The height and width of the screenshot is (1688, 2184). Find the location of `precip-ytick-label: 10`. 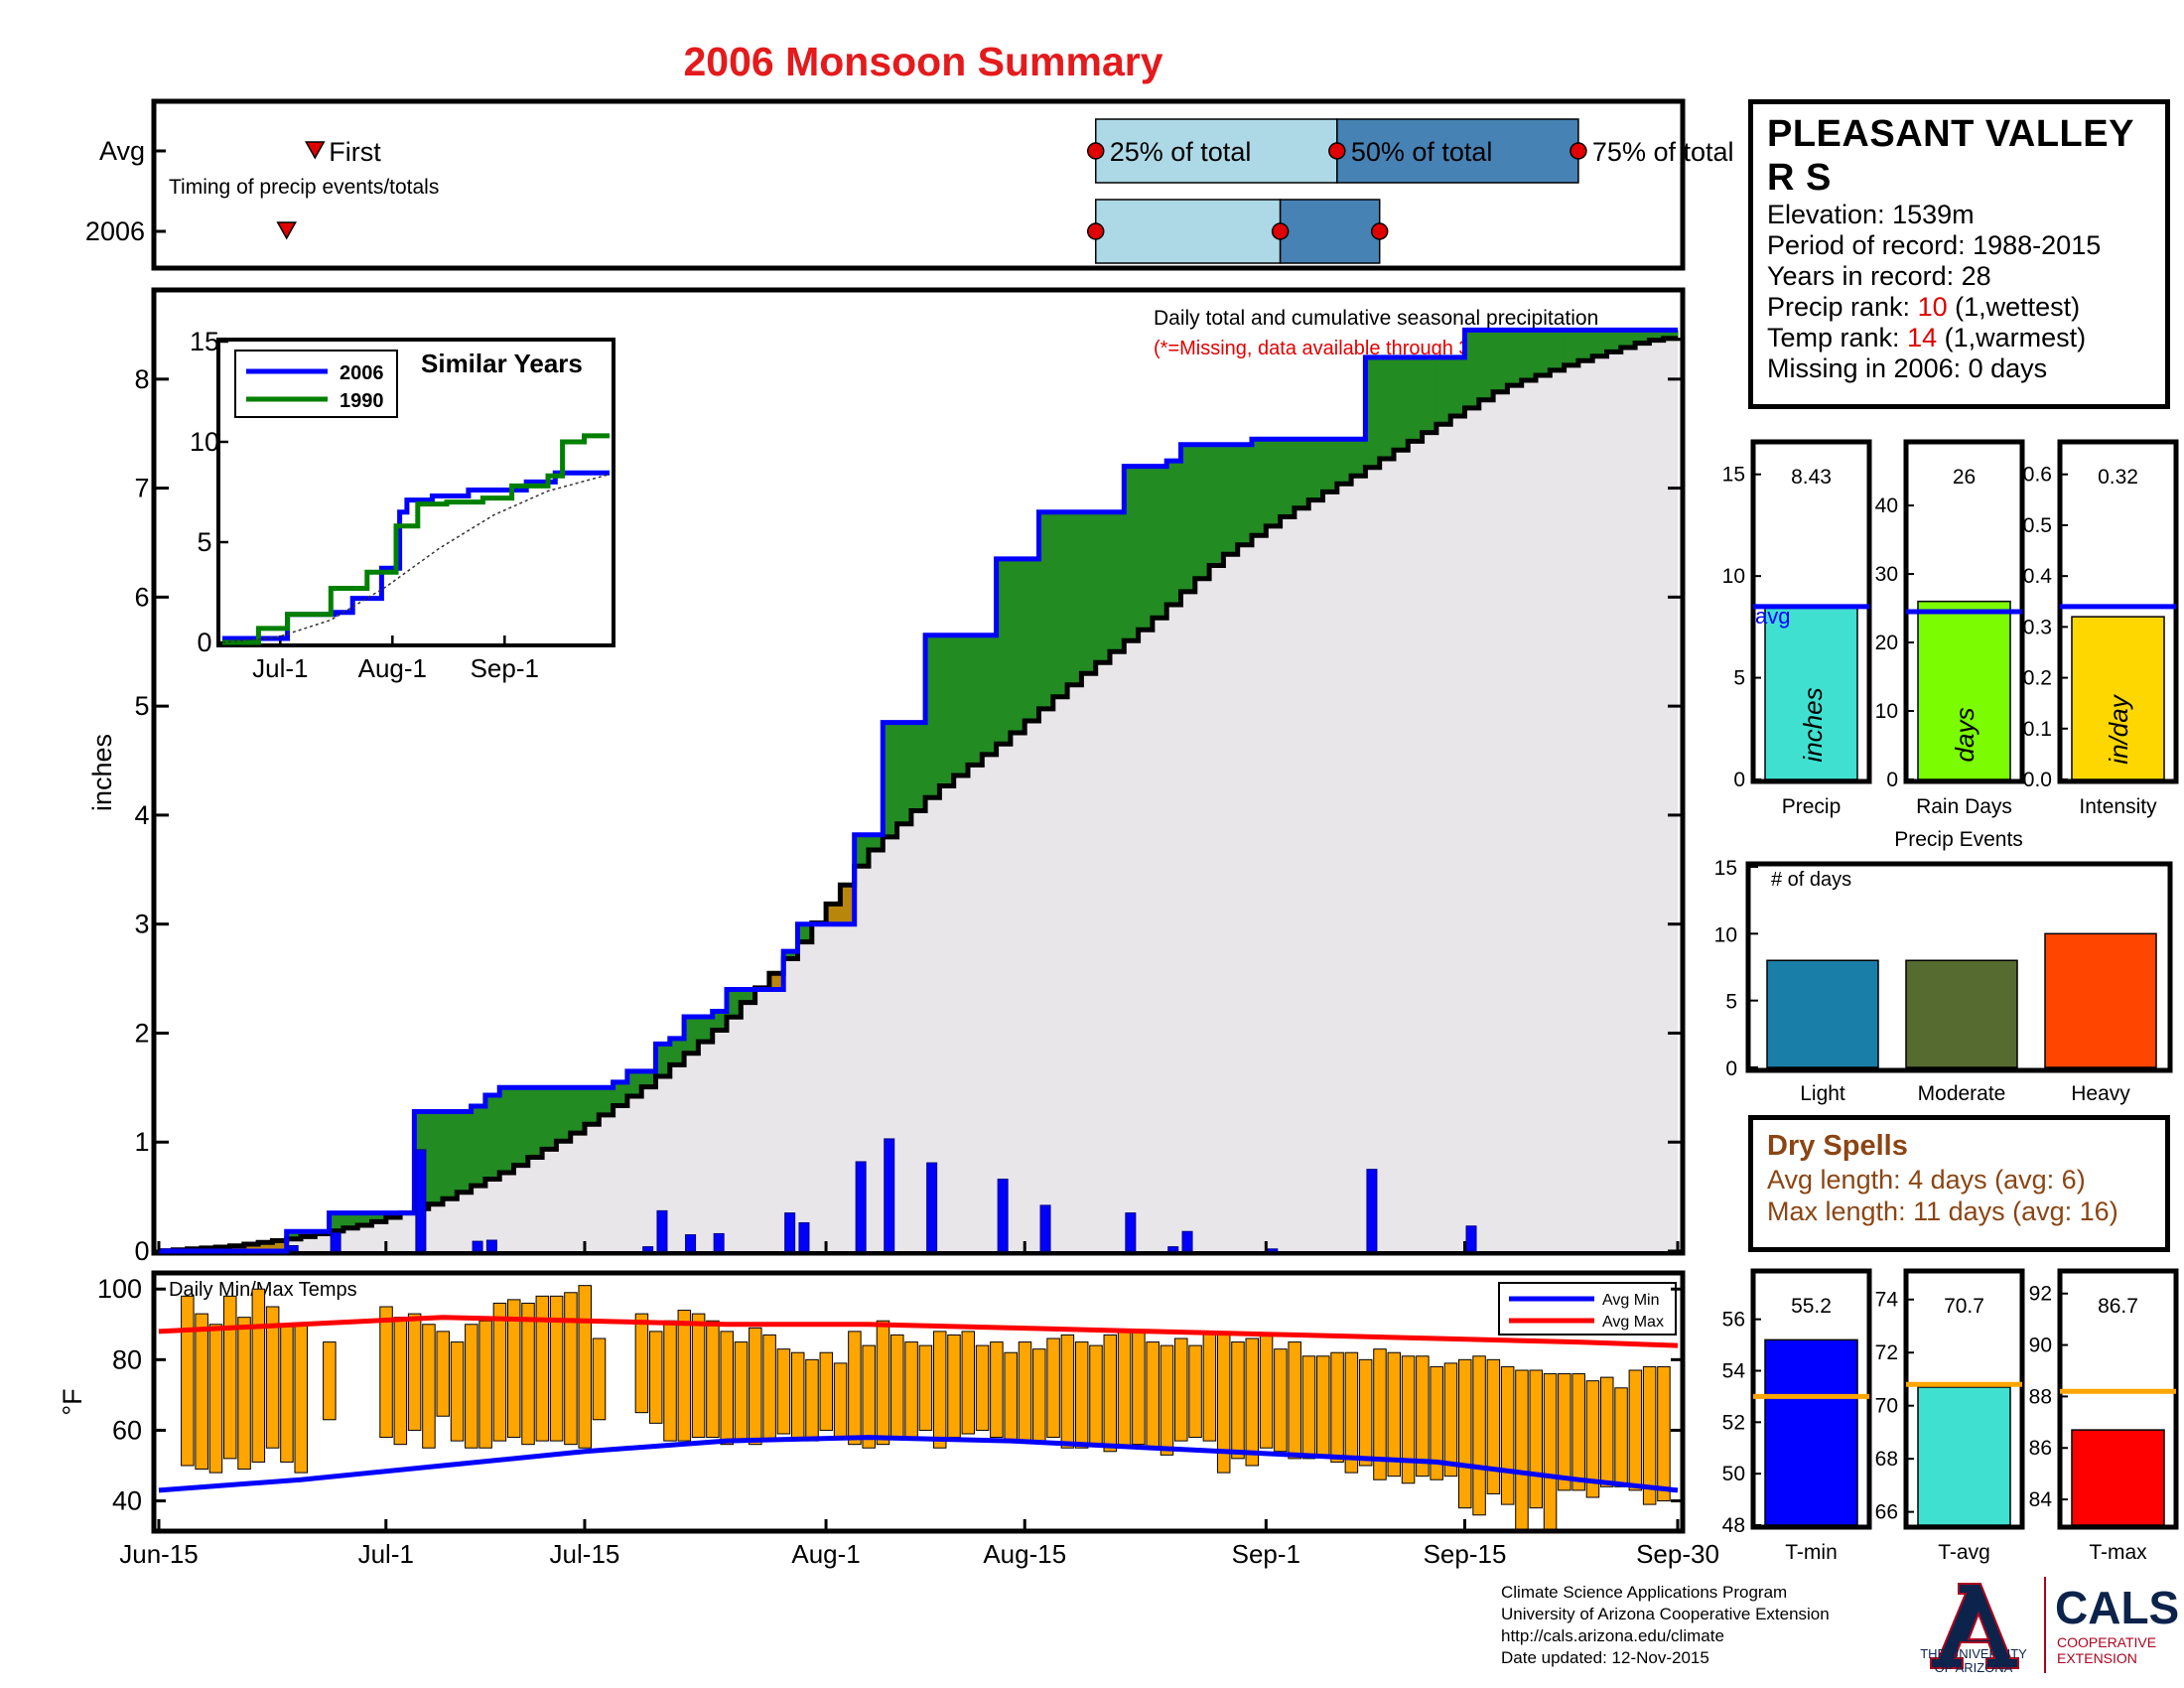

precip-ytick-label: 10 is located at coordinates (1733, 576).